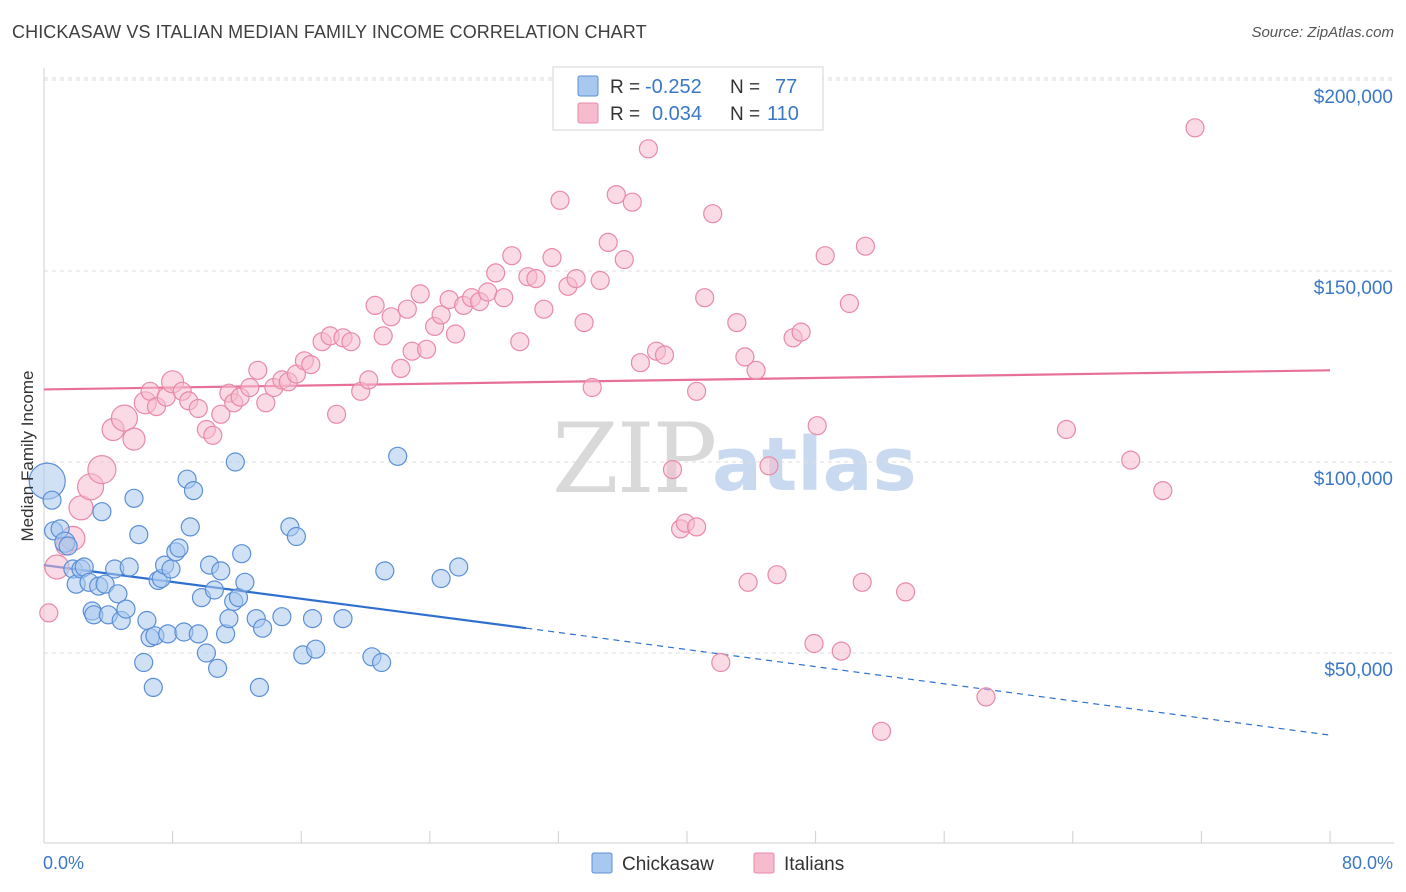 The image size is (1406, 892). I want to click on bottom-legend-chickasaw: Chickasaw, so click(668, 864).